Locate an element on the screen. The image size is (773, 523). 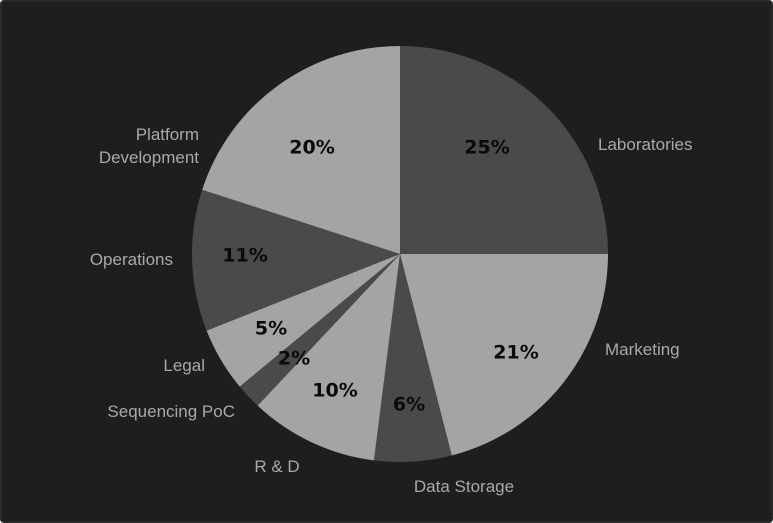
category-label-laboratories: Laboratories is located at coordinates (645, 144).